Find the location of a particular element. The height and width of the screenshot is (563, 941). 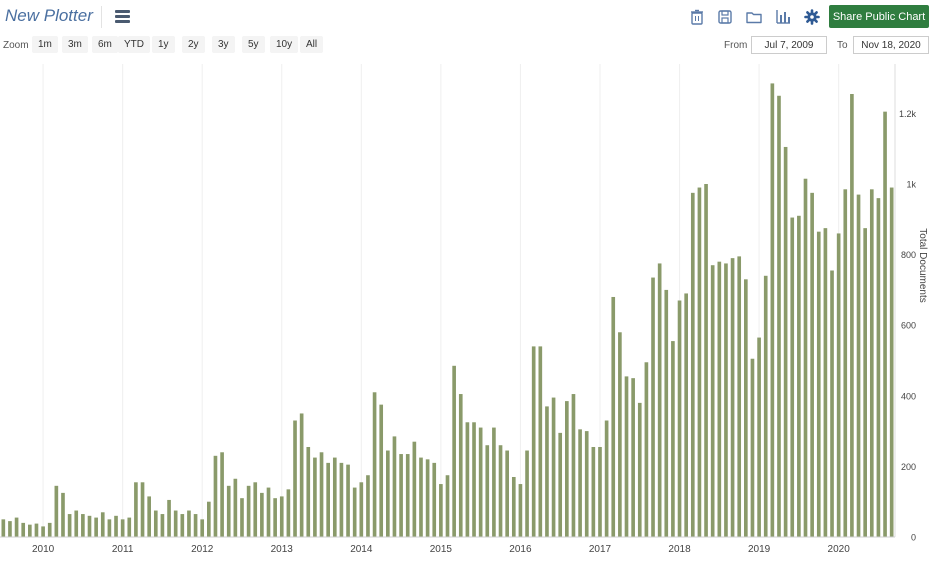

trash-icon is located at coordinates (697, 17).